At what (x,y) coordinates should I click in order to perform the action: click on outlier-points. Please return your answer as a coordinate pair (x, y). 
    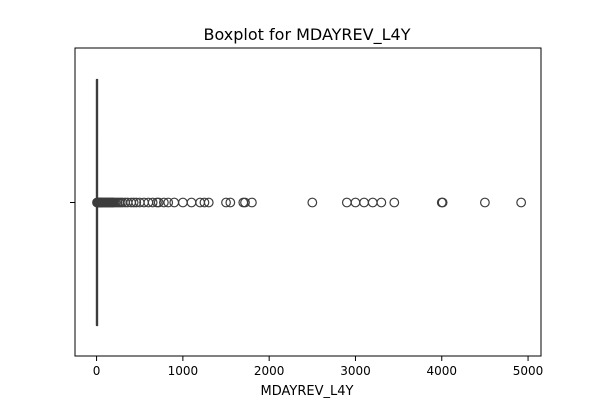
    Looking at the image, I should click on (309, 202).